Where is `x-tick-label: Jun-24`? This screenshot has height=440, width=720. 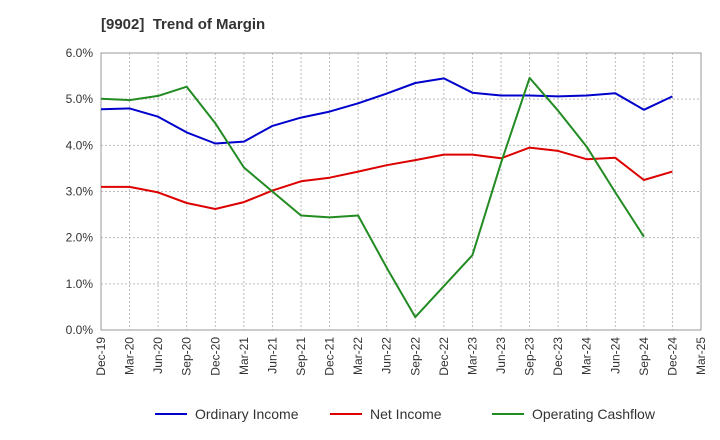 x-tick-label: Jun-24 is located at coordinates (615, 355).